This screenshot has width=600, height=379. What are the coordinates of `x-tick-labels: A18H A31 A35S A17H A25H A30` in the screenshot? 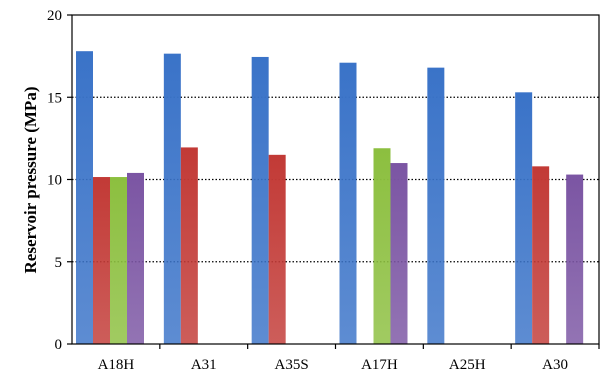 It's located at (333, 365).